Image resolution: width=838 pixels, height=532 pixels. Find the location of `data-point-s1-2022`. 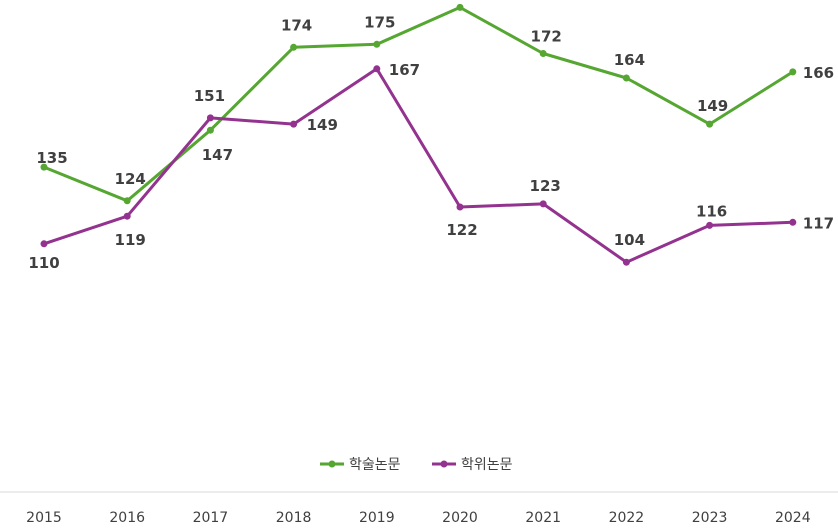

data-point-s1-2022 is located at coordinates (626, 78).